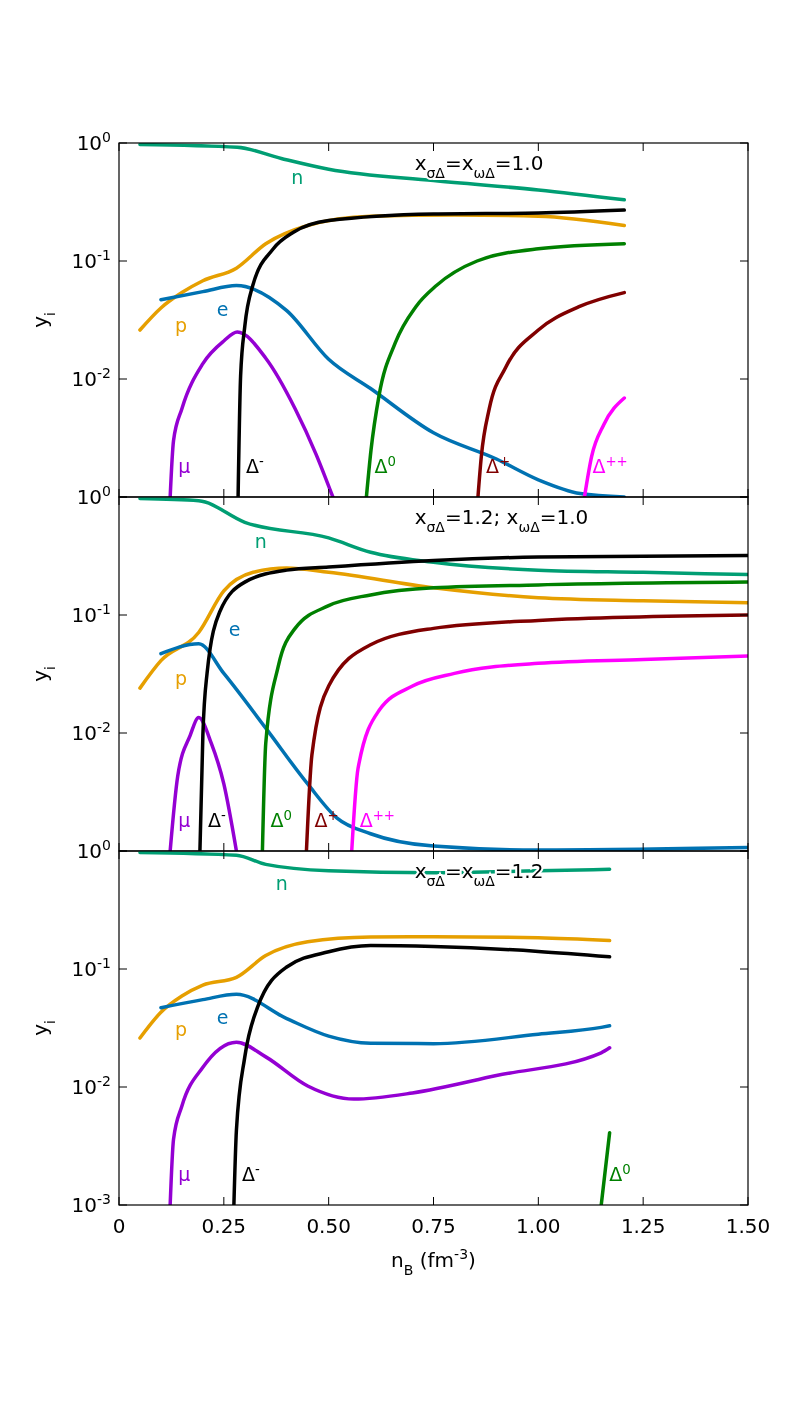 The height and width of the screenshot is (1420, 789). Describe the element at coordinates (479, 166) in the screenshot. I see `text: x$_{σΔ}$=x$_{ωΔ}$=1.0` at that location.